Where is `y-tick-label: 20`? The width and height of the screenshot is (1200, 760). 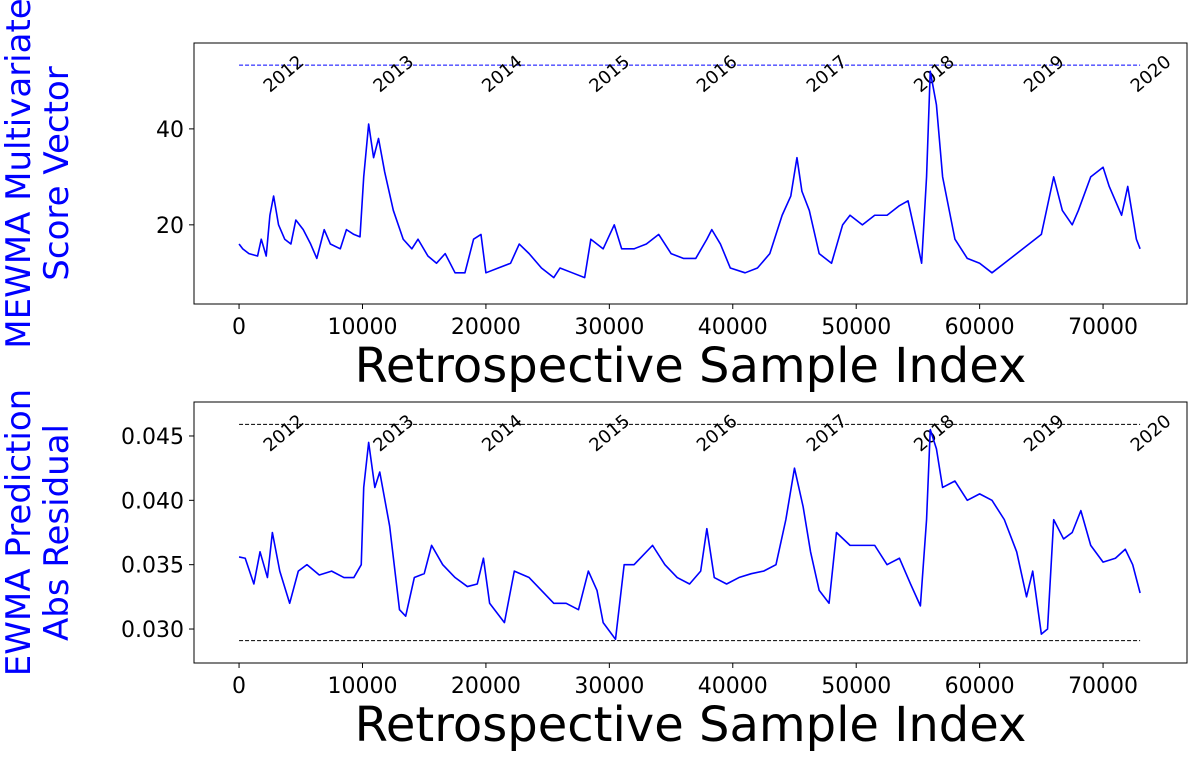
y-tick-label: 20 is located at coordinates (170, 226).